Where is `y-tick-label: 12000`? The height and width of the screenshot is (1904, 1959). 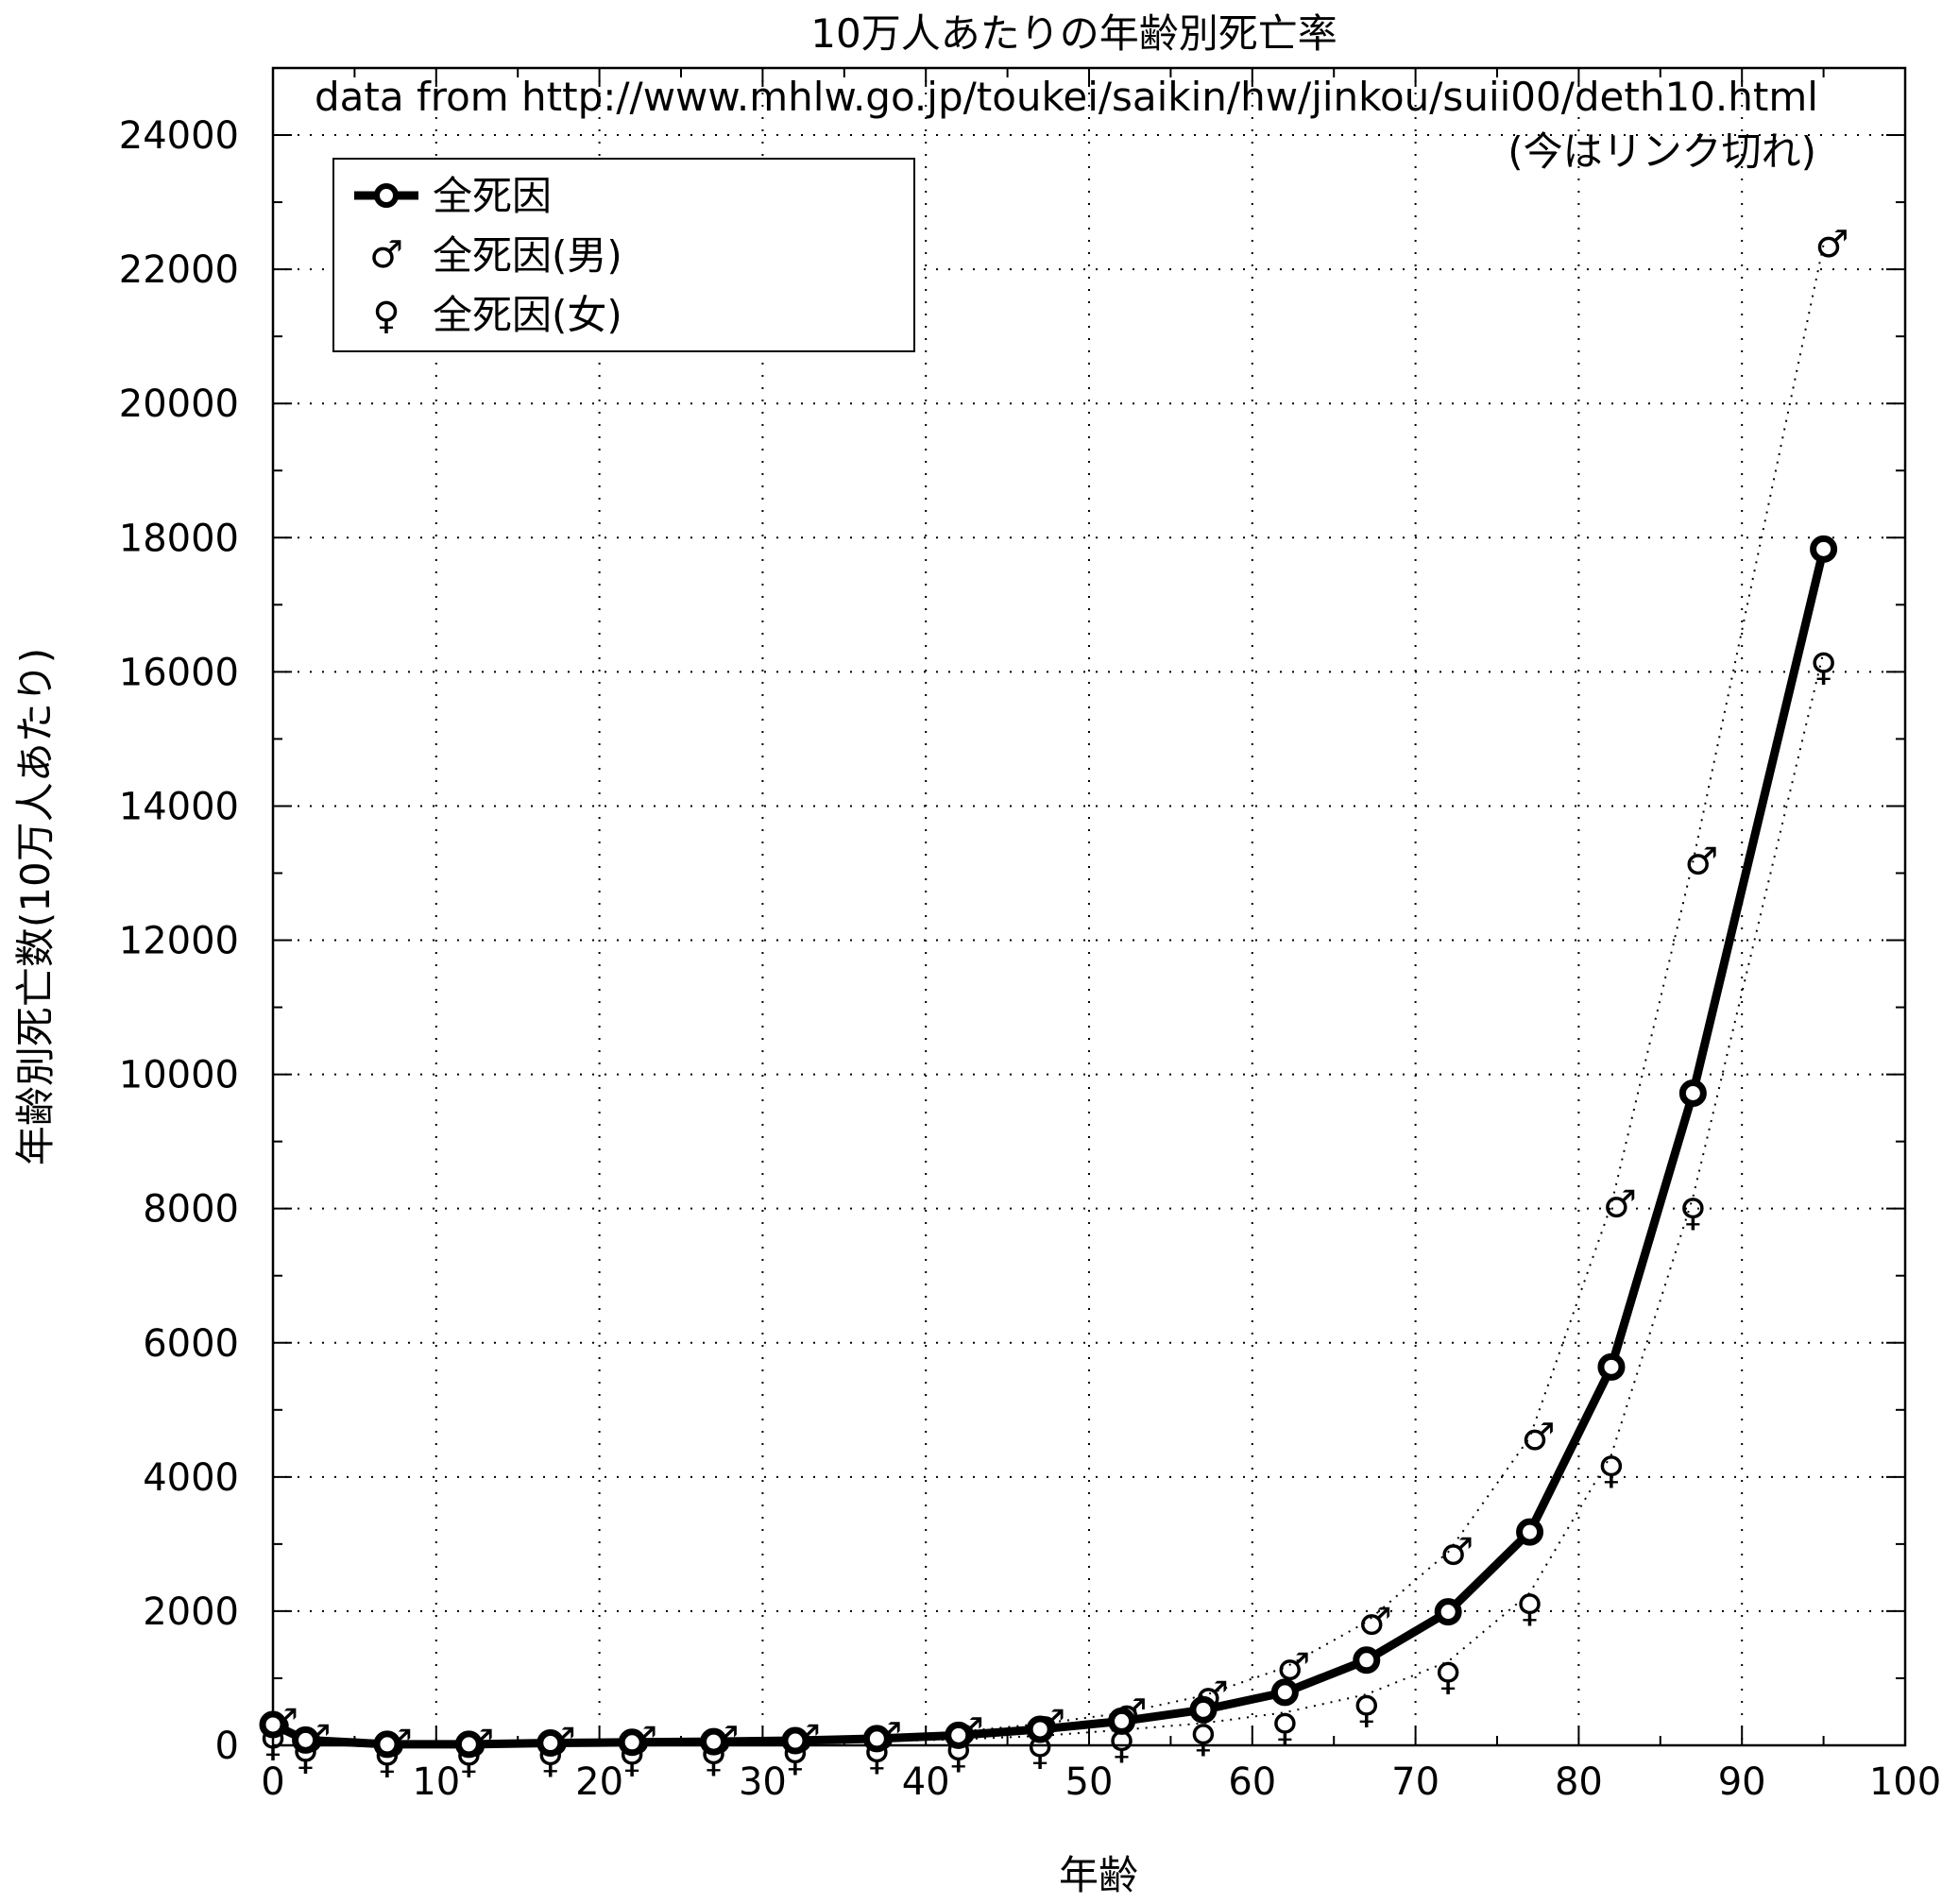
y-tick-label: 12000 is located at coordinates (179, 941).